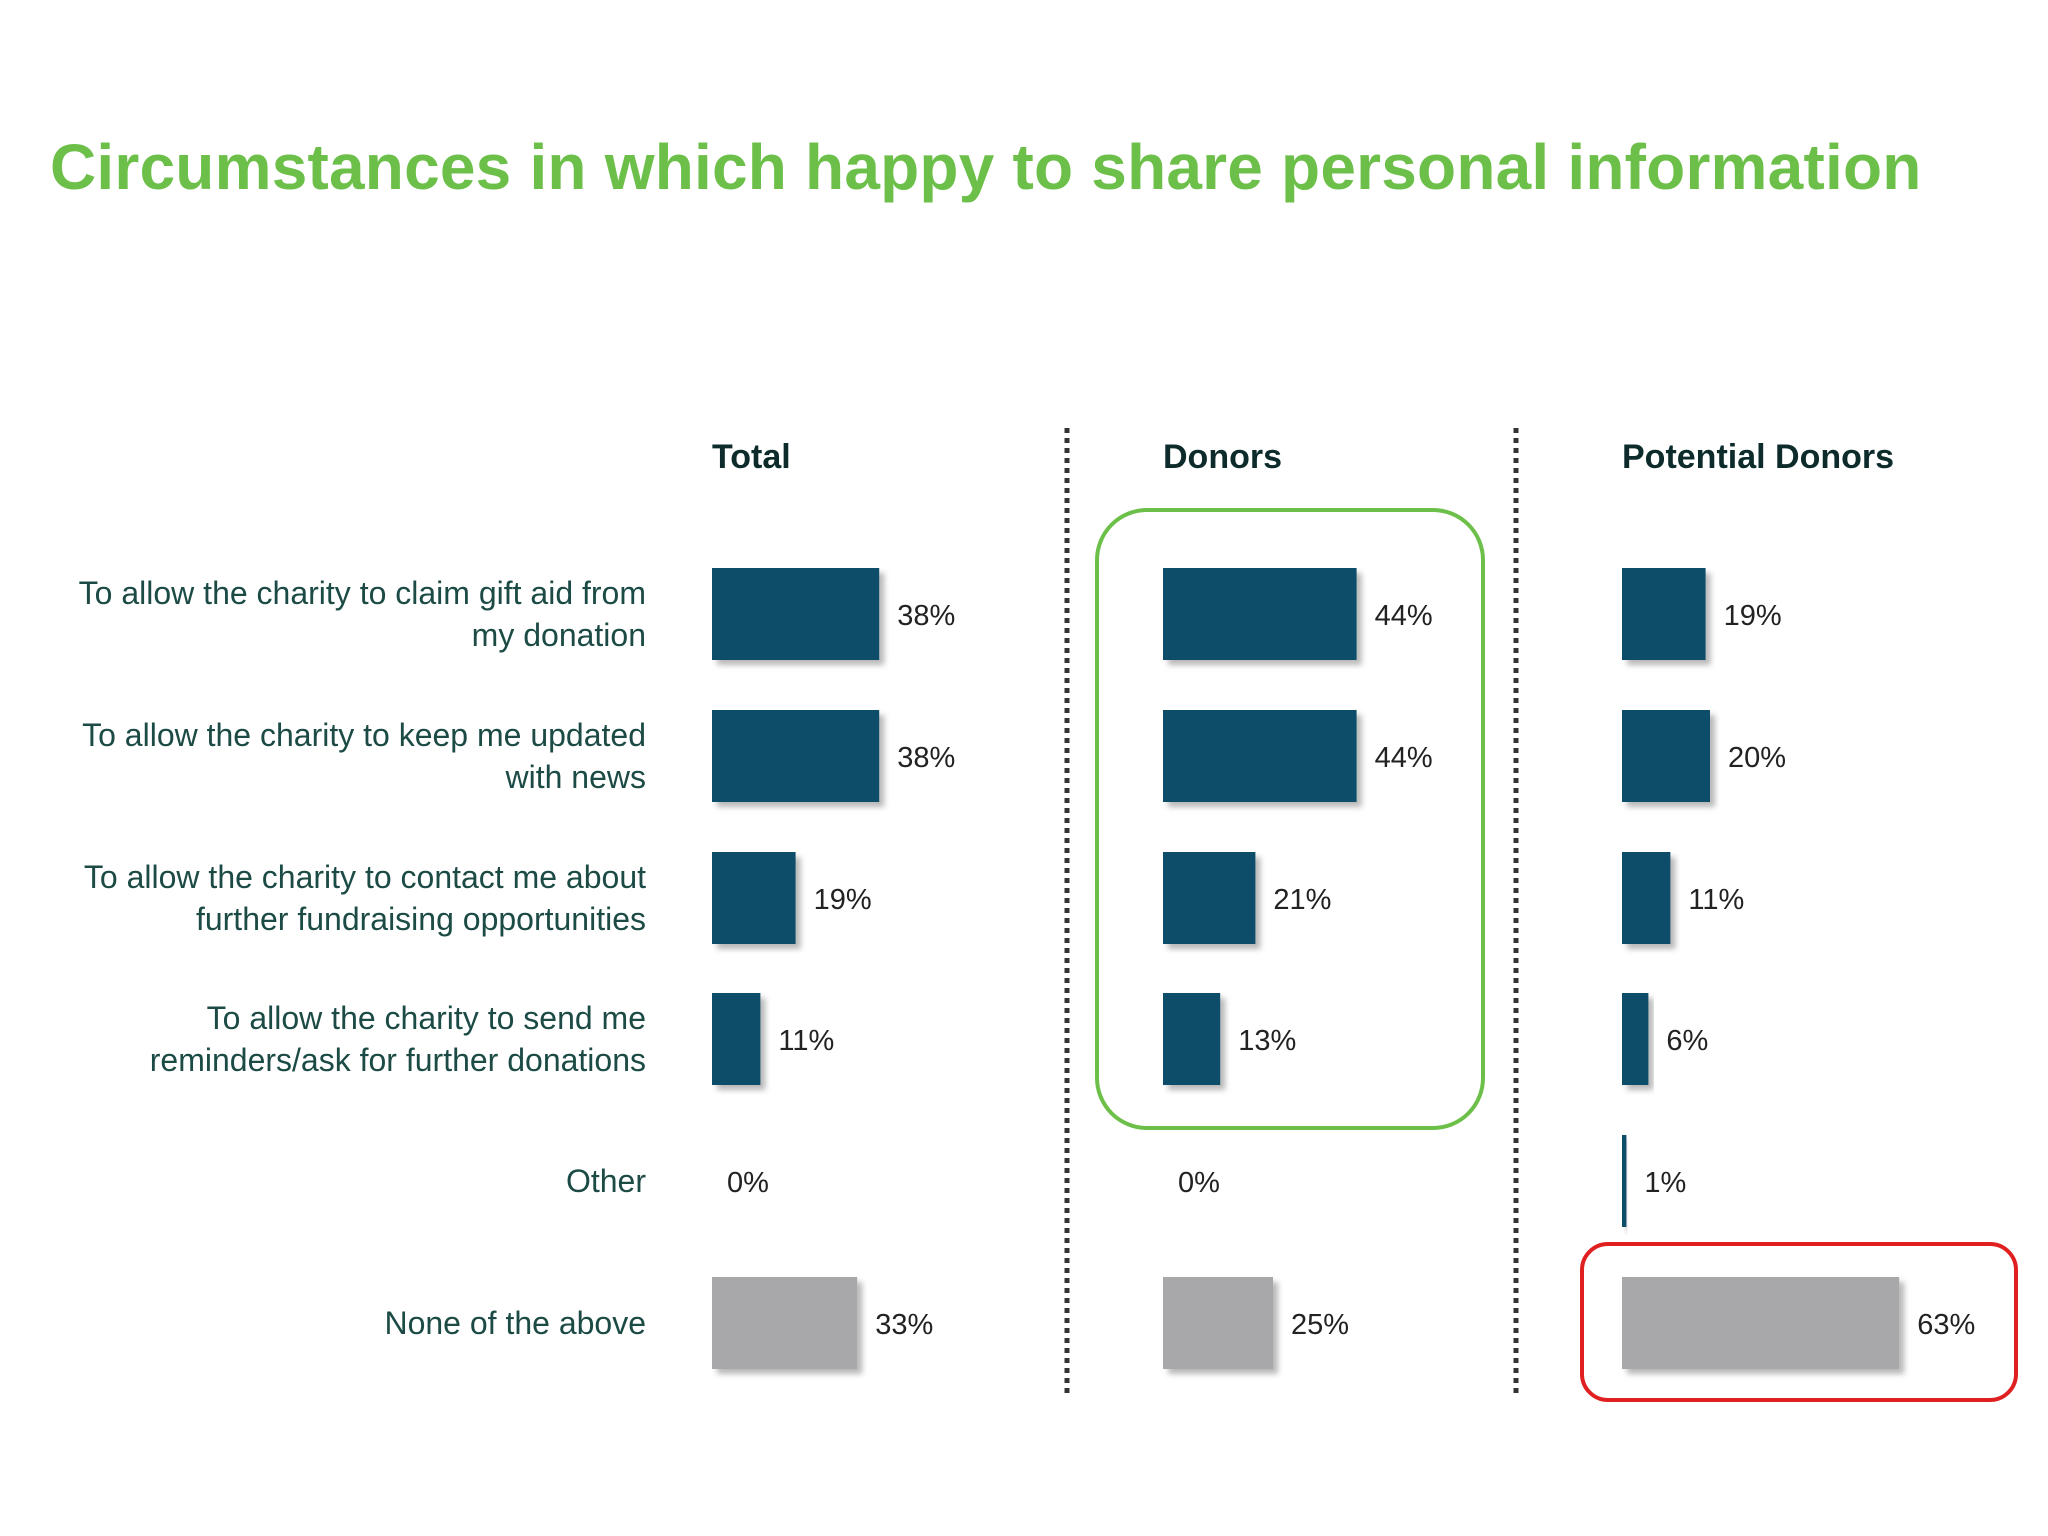  What do you see at coordinates (1798, 903) in the screenshot?
I see `panel-potential-donors: Potential Donors 19% 20% 11% 6% 1% 63%` at bounding box center [1798, 903].